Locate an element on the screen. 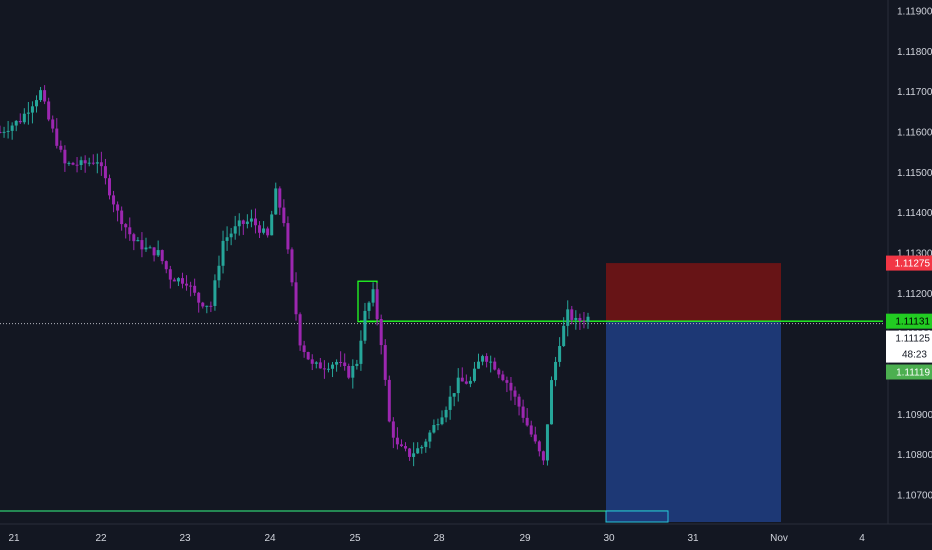 The width and height of the screenshot is (932, 550). price-tick-label: 1.11600 is located at coordinates (914, 133).